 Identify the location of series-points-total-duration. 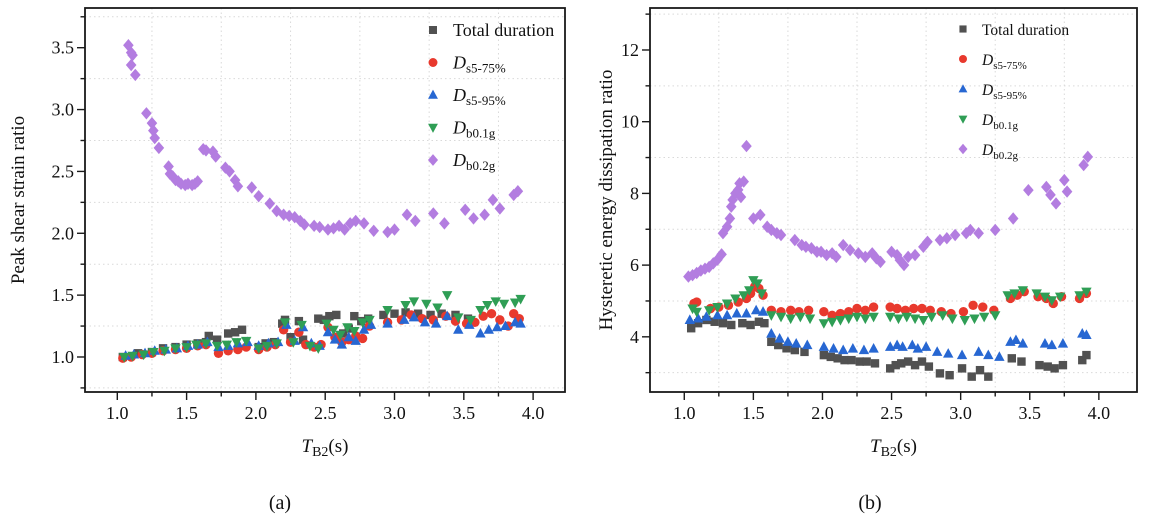
(888, 348).